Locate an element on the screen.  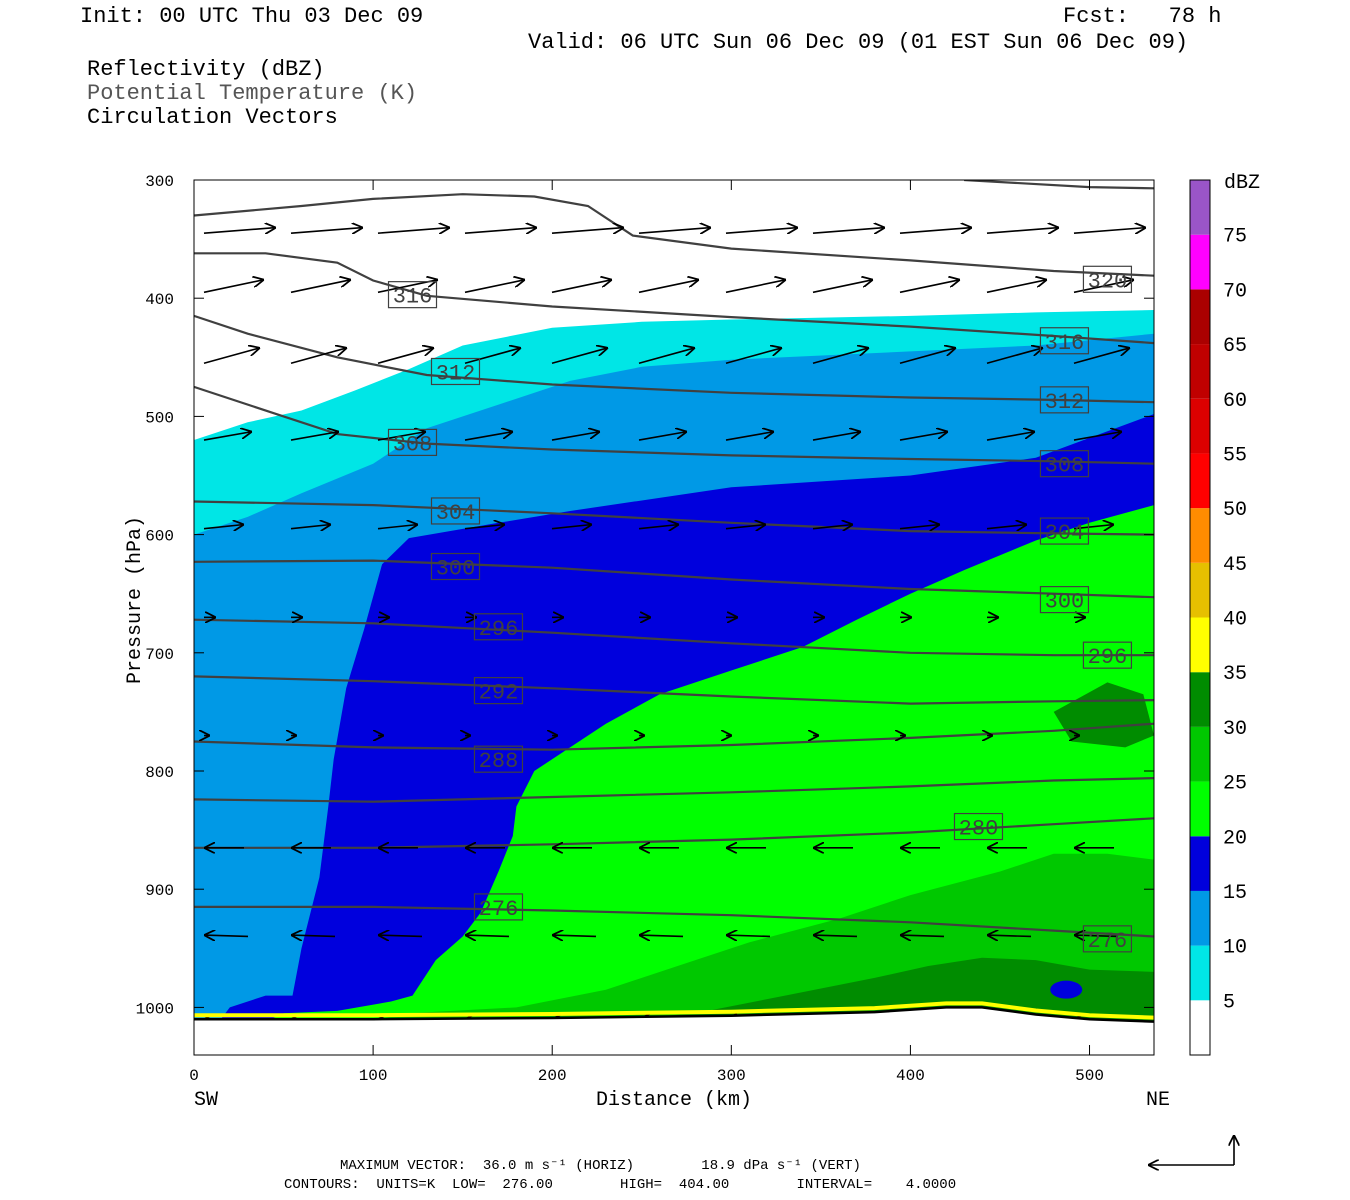
svg-text: 304 is located at coordinates (456, 513).